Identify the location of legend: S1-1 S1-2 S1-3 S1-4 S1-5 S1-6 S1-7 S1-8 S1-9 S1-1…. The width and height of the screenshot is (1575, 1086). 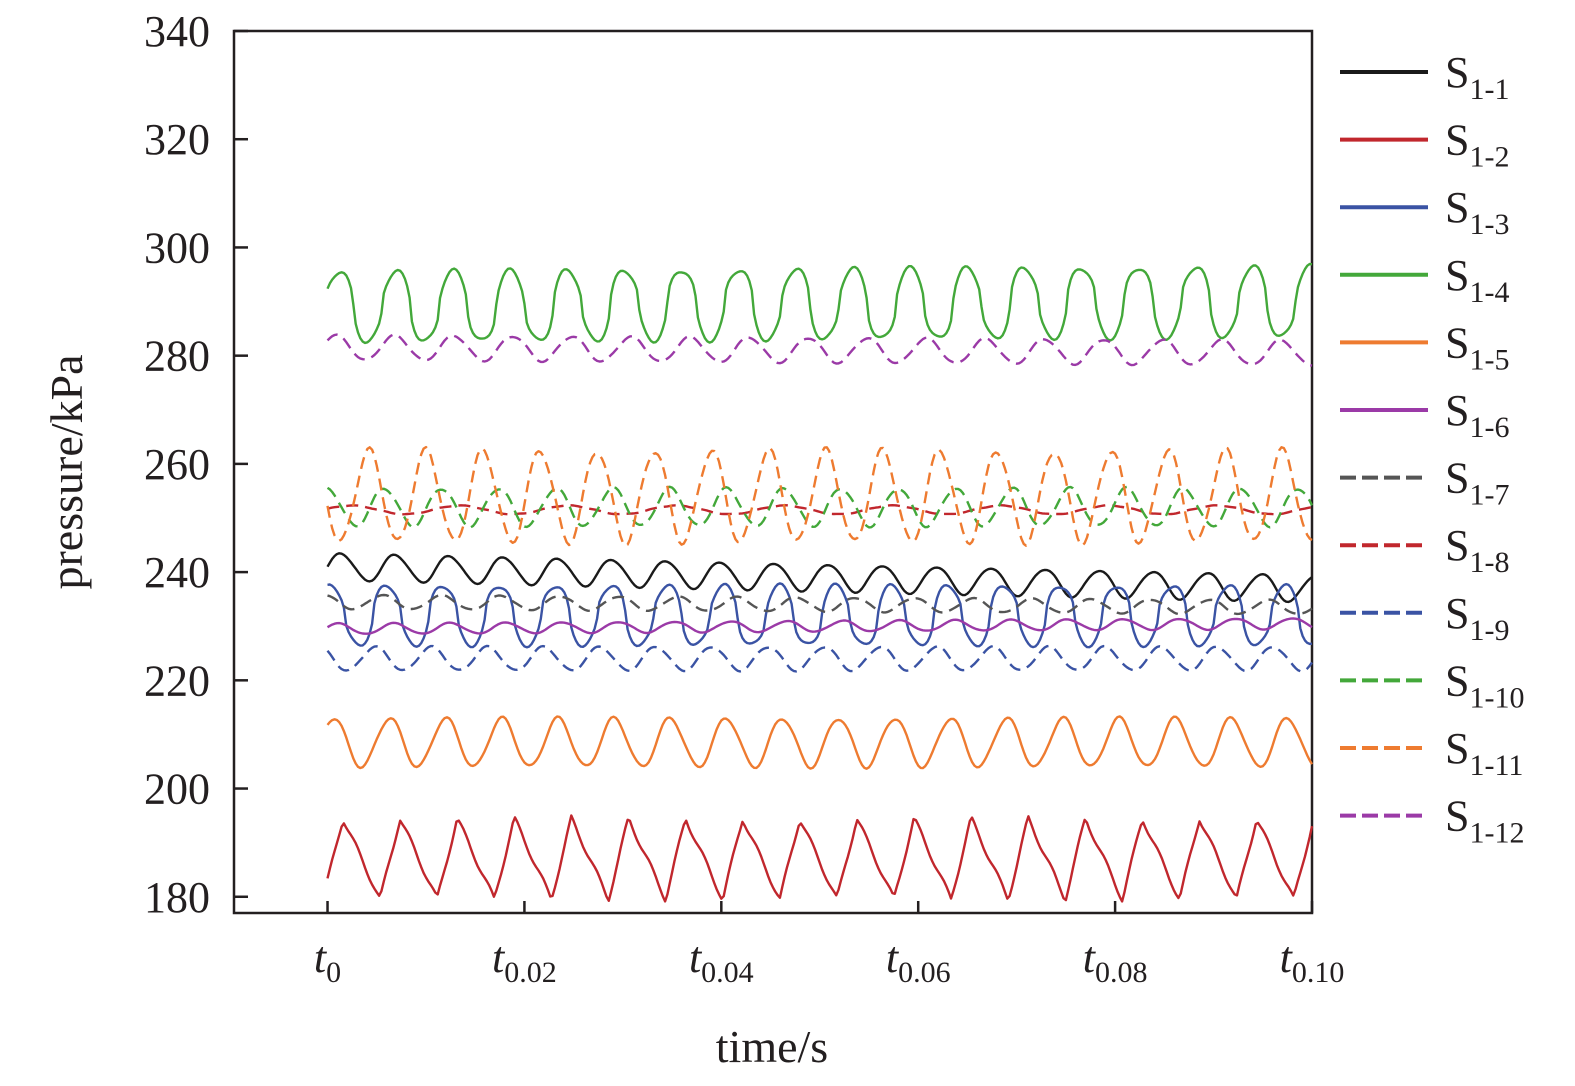
(1432, 449).